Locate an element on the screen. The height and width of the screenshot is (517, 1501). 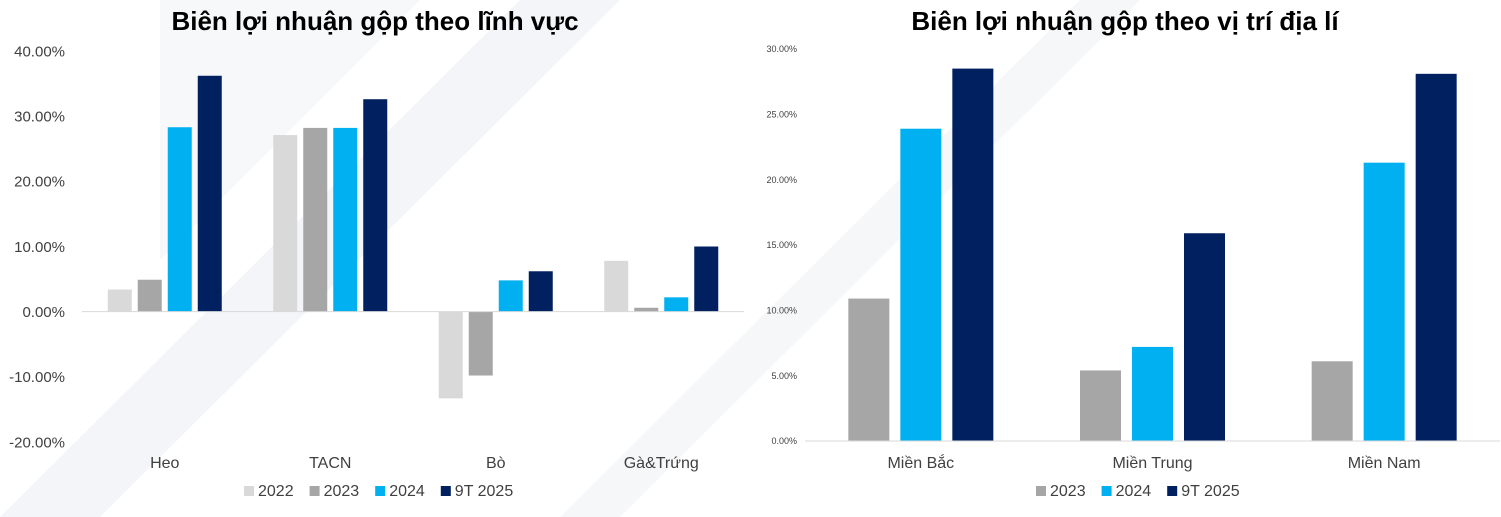
bar-2024-mi-n-b-c is located at coordinates (921, 284).